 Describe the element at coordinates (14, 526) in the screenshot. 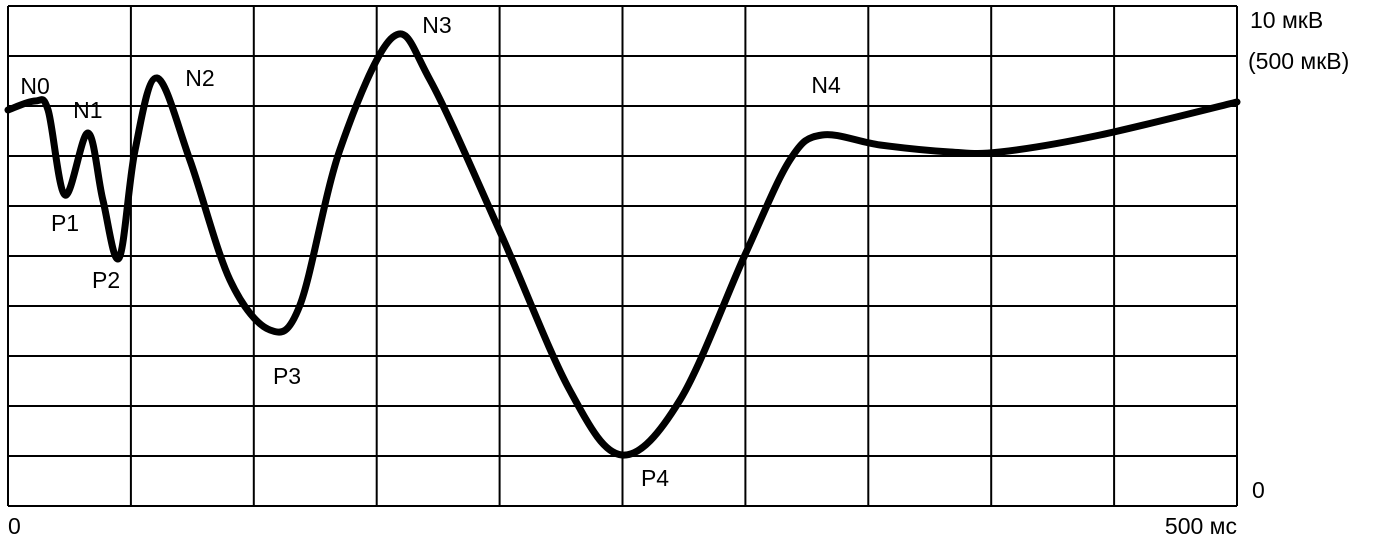

I see `x-tick-label: 0` at that location.